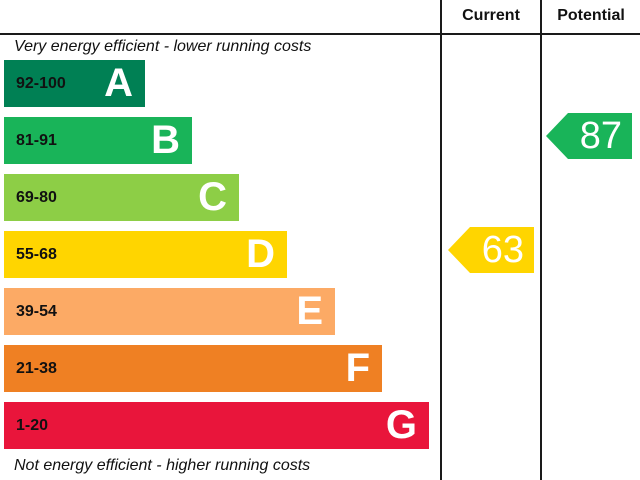  What do you see at coordinates (41, 83) in the screenshot?
I see `band-a-range: 92-100` at bounding box center [41, 83].